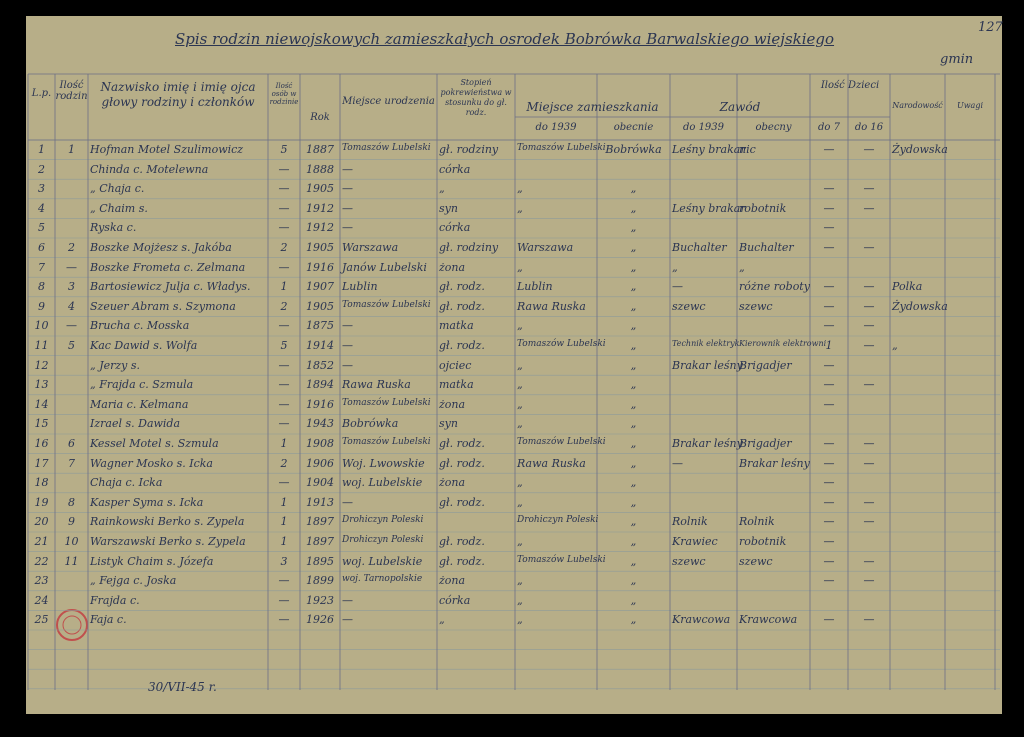 The image size is (1024, 737). What do you see at coordinates (41, 522) in the screenshot?
I see `table-cell: 20` at bounding box center [41, 522].